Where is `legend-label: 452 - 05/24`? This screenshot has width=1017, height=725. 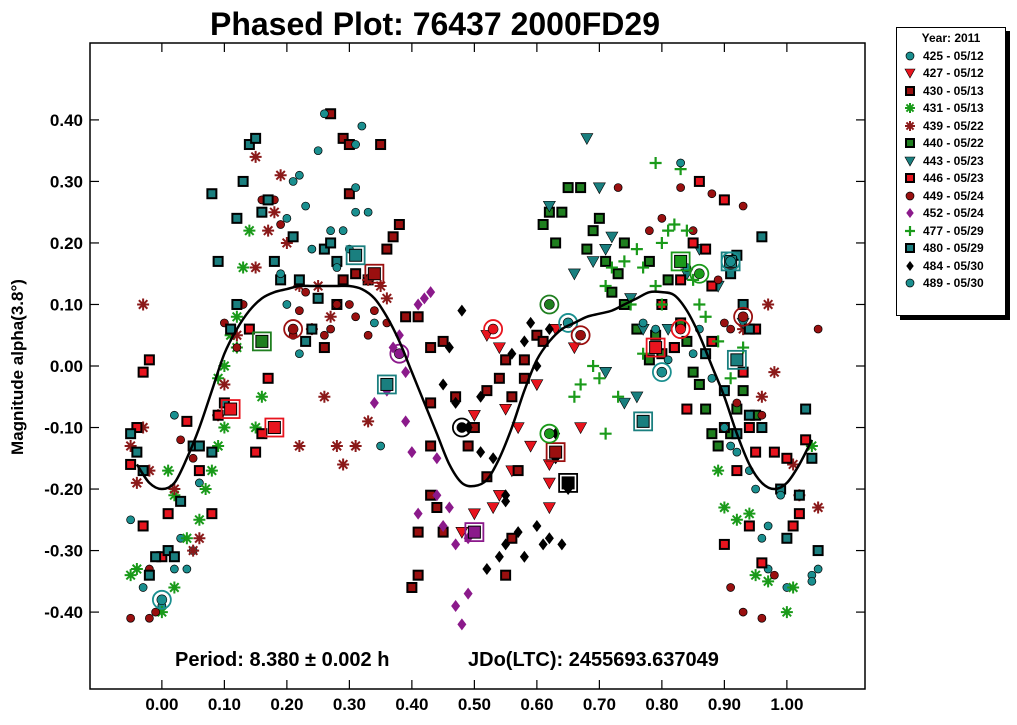 legend-label: 452 - 05/24 is located at coordinates (953, 213).